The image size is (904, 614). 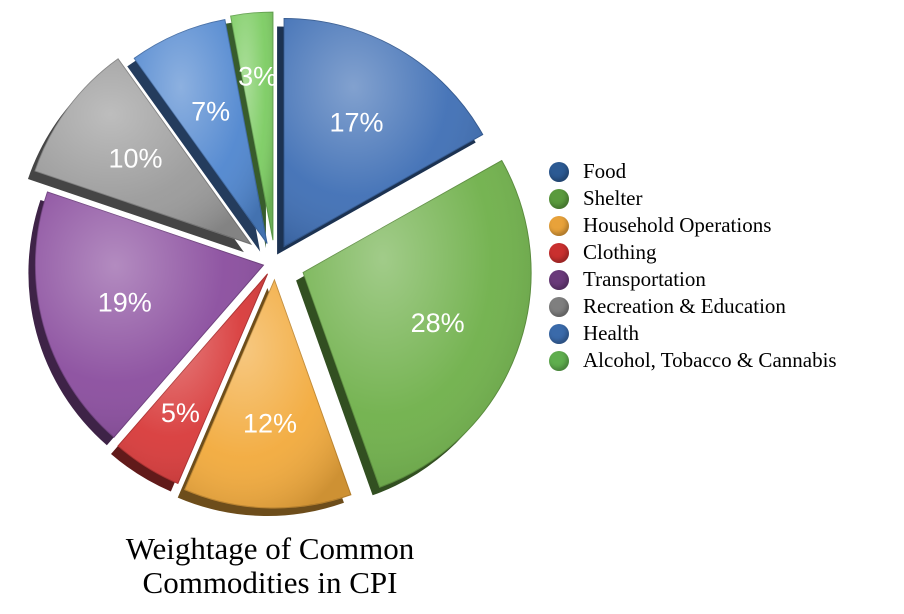 I want to click on legend-item-shelter: Shelter, so click(x=693, y=198).